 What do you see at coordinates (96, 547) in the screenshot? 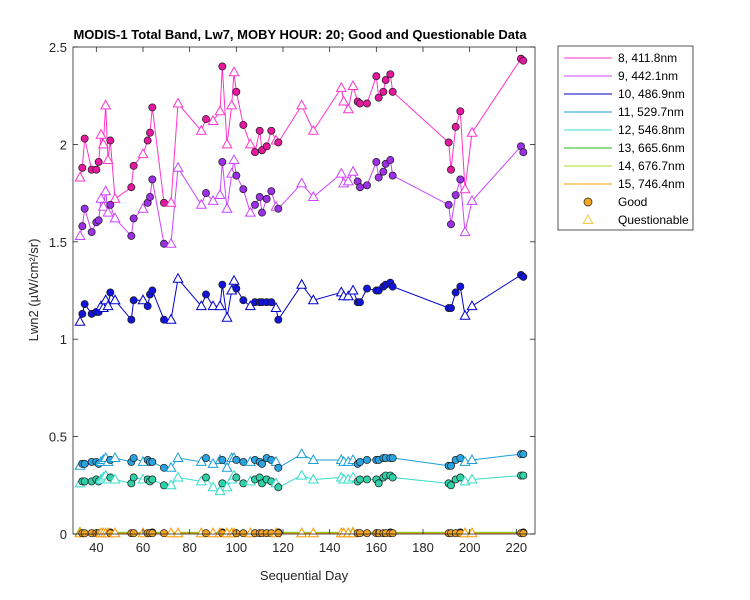
I see `x-tick-label: 40` at bounding box center [96, 547].